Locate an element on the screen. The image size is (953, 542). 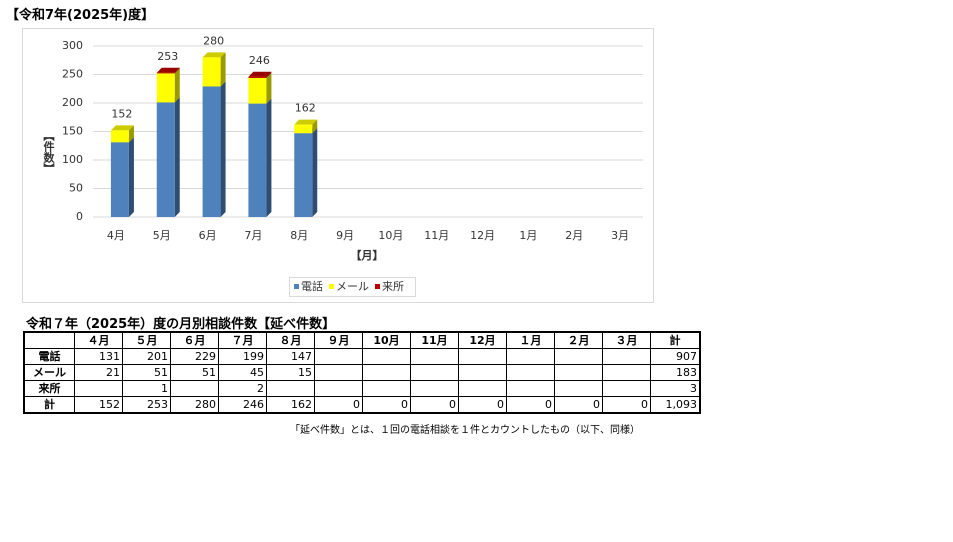
x-tick-label: 12月 is located at coordinates (482, 235).